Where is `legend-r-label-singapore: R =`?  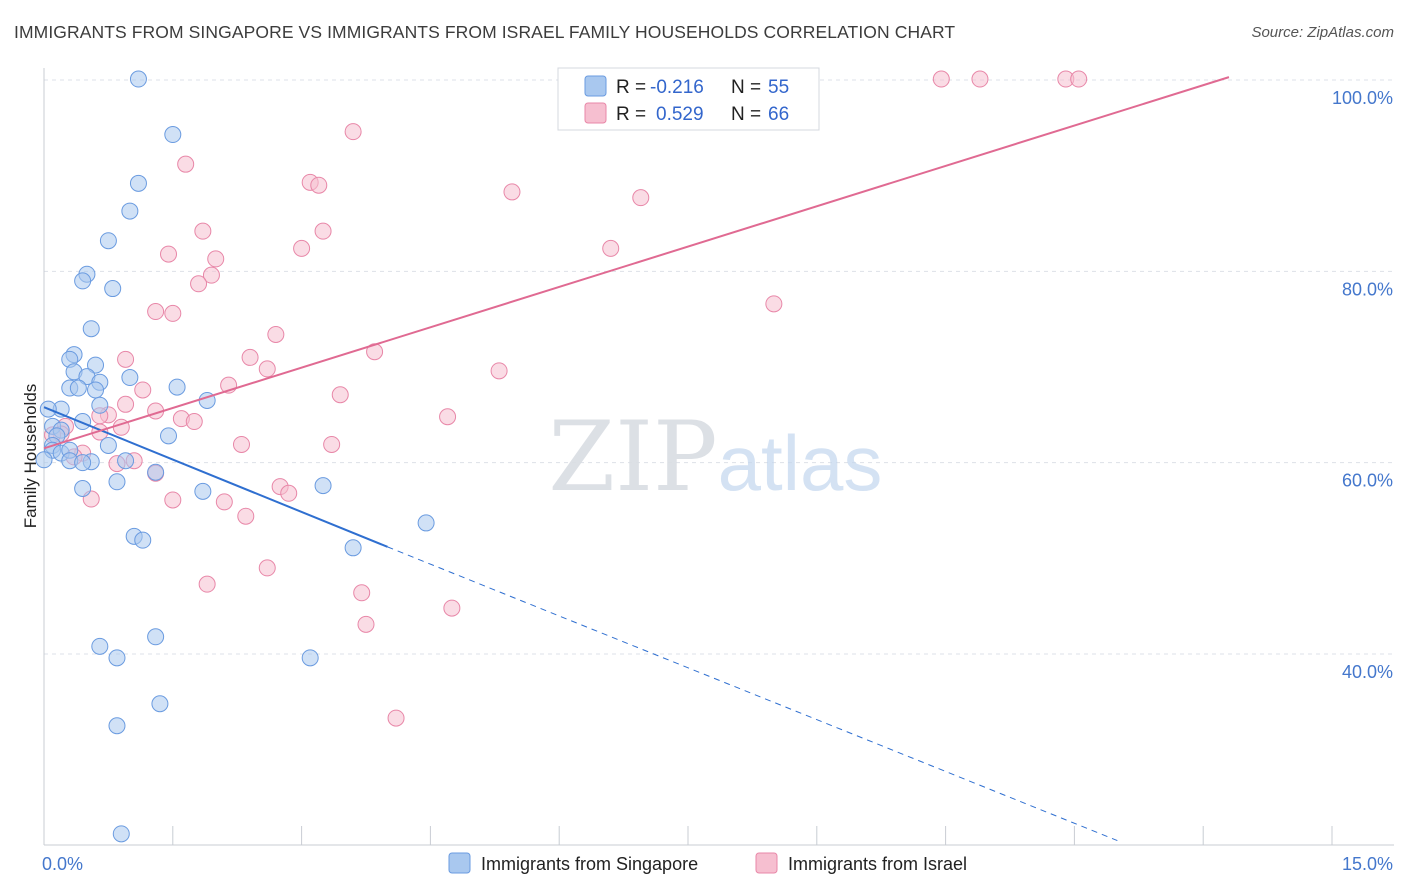 legend-r-label-singapore: R = is located at coordinates (631, 87).